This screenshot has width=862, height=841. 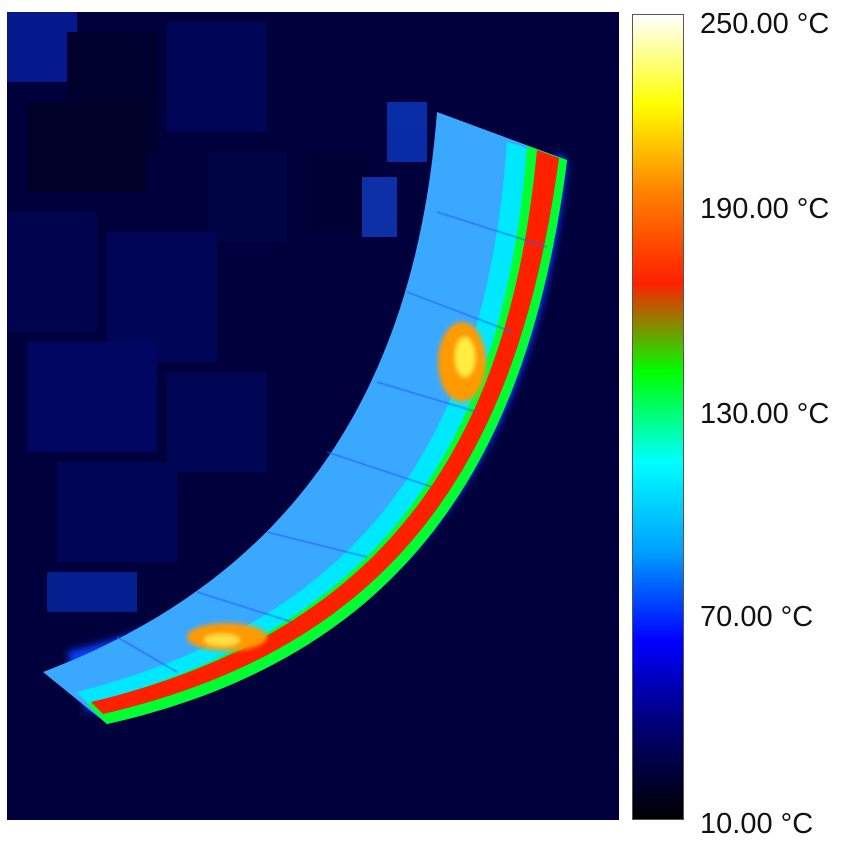 I want to click on colorbar-tick-max: 250.00 °C, so click(x=765, y=24).